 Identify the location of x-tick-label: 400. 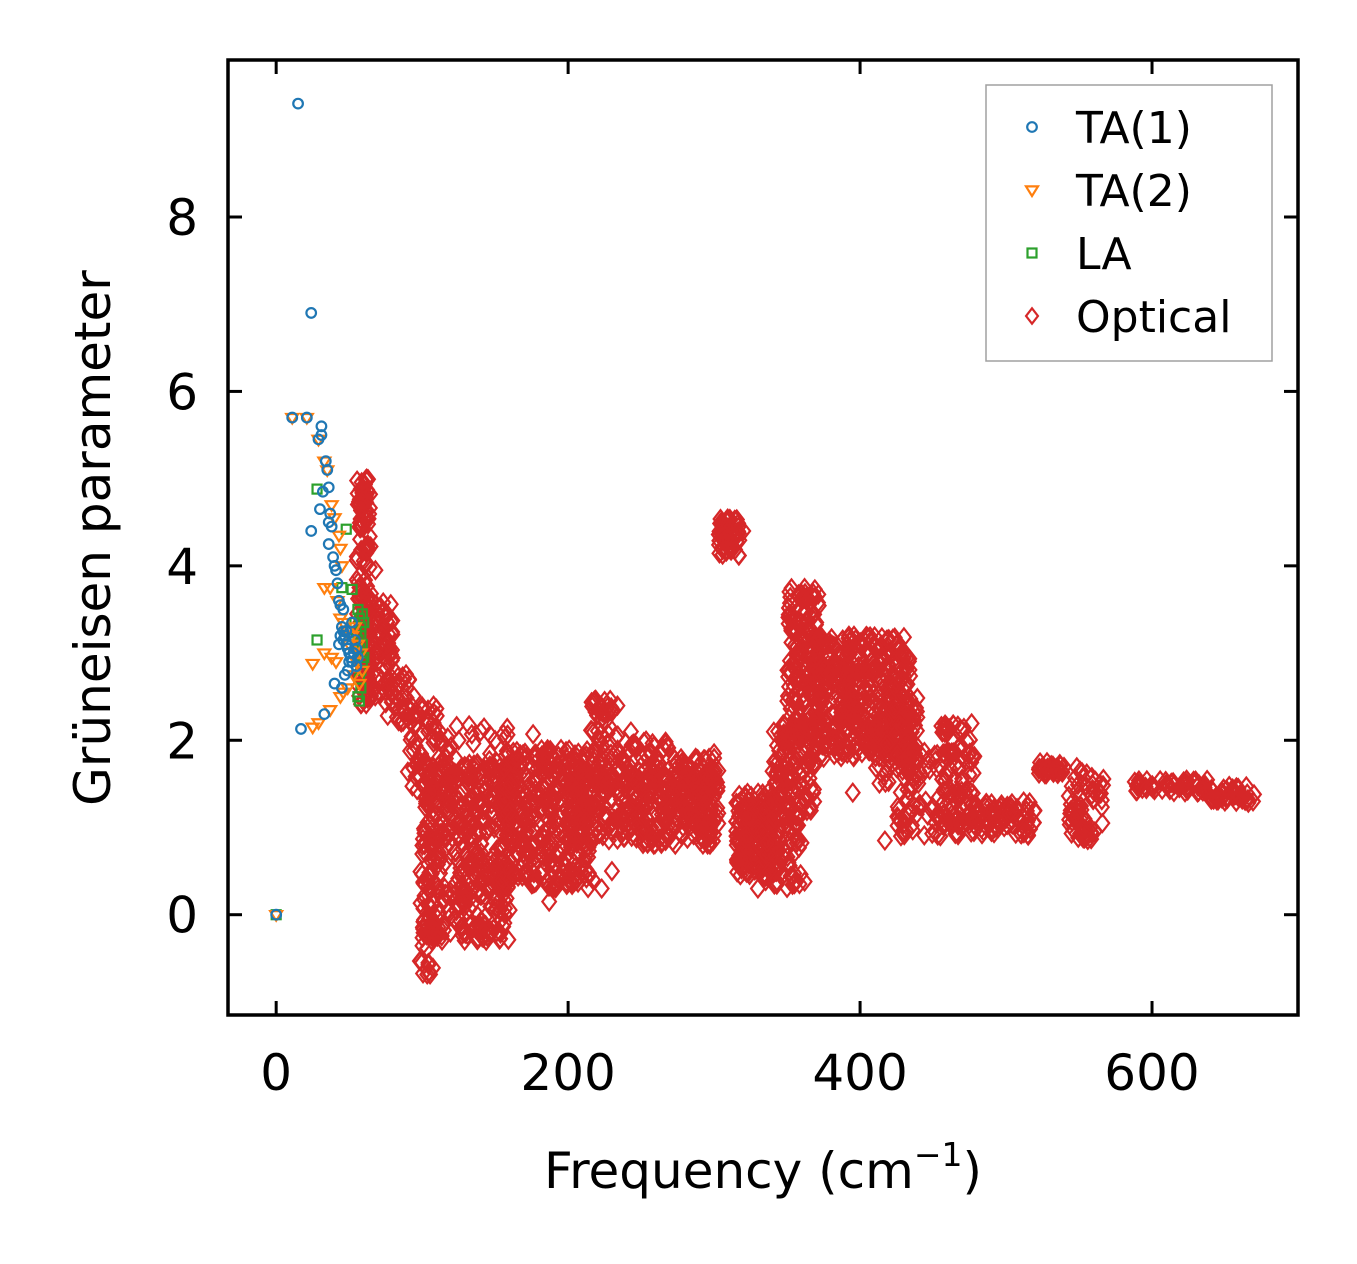
(859, 1073).